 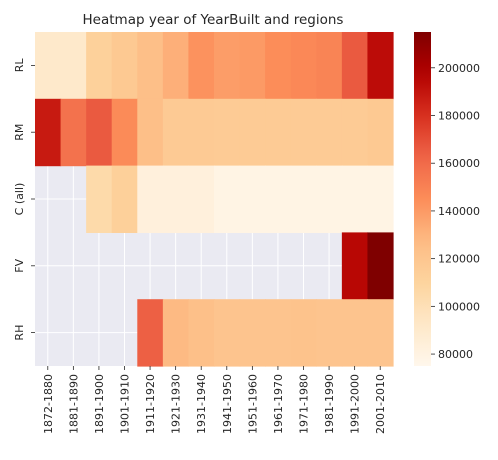 What do you see at coordinates (201, 404) in the screenshot?
I see `x-tick-label: 1931-1940` at bounding box center [201, 404].